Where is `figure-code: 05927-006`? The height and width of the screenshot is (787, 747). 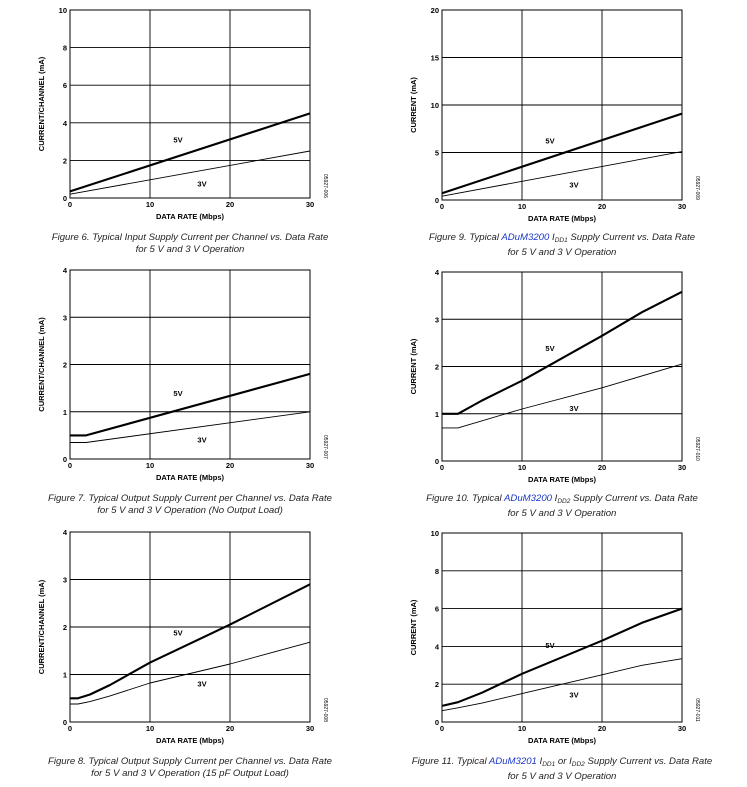
figure-code: 05927-006 is located at coordinates (325, 186).